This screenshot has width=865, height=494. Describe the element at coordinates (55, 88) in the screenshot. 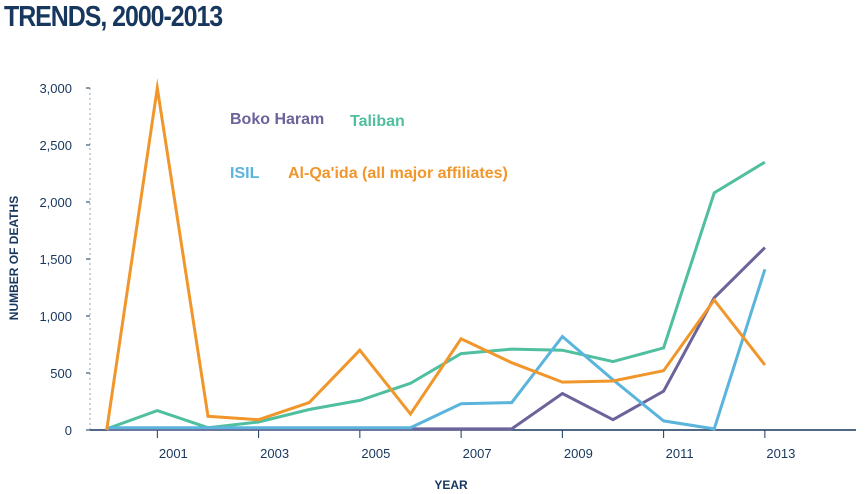

I see `y-tick-label: 3,000` at that location.